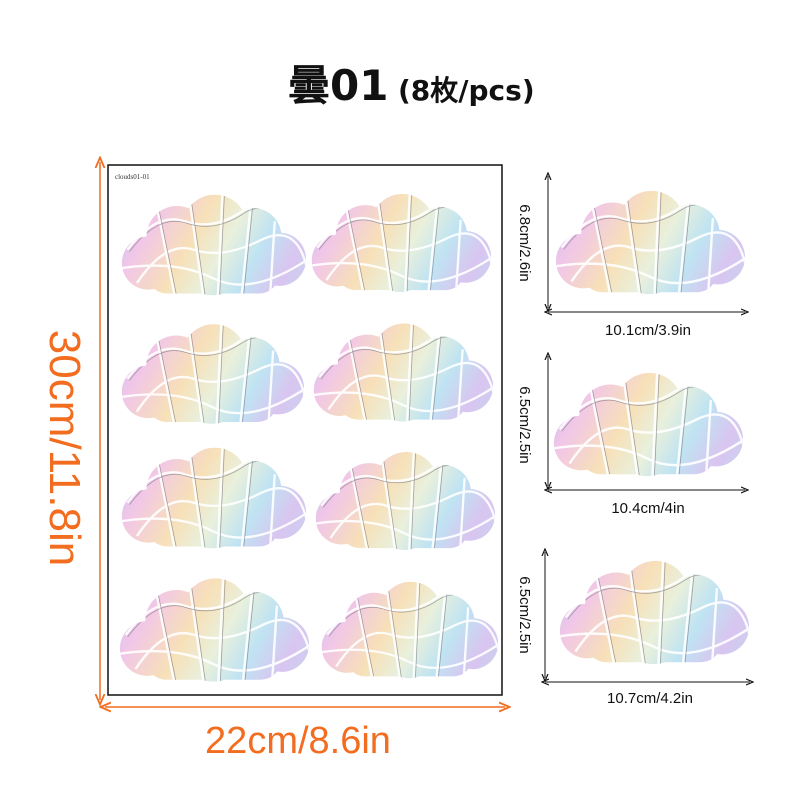  I want to click on size-width: 10.1cm/3.9in, so click(648, 330).